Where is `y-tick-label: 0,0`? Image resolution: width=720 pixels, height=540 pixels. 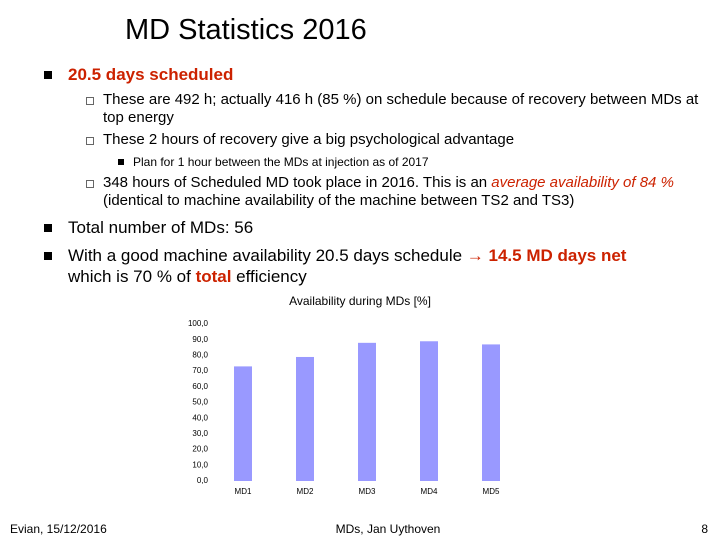
y-tick-label: 0,0 is located at coordinates (203, 480).